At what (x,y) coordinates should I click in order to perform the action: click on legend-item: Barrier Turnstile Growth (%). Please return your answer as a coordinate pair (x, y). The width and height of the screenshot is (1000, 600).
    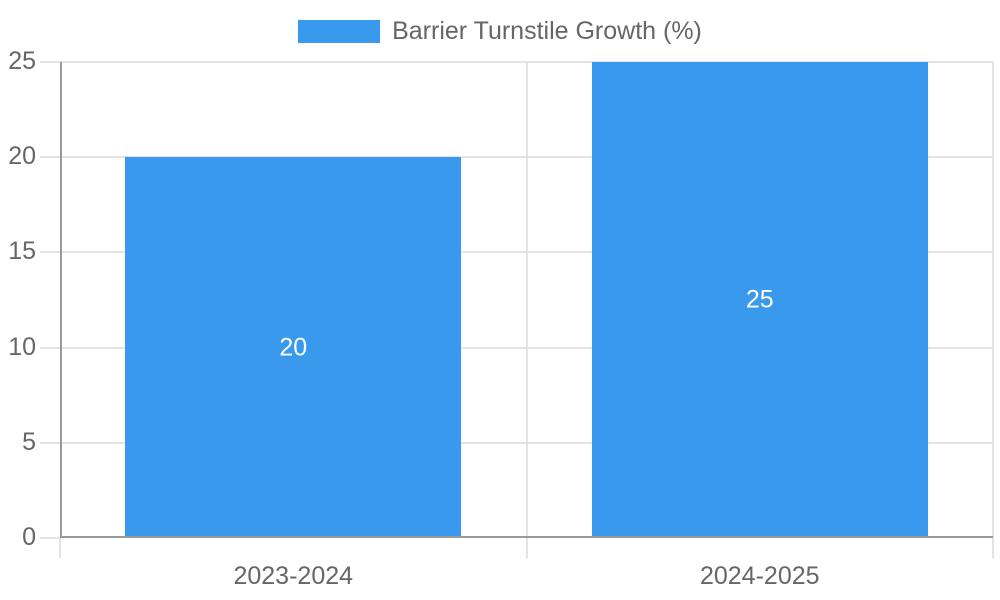
    Looking at the image, I should click on (500, 31).